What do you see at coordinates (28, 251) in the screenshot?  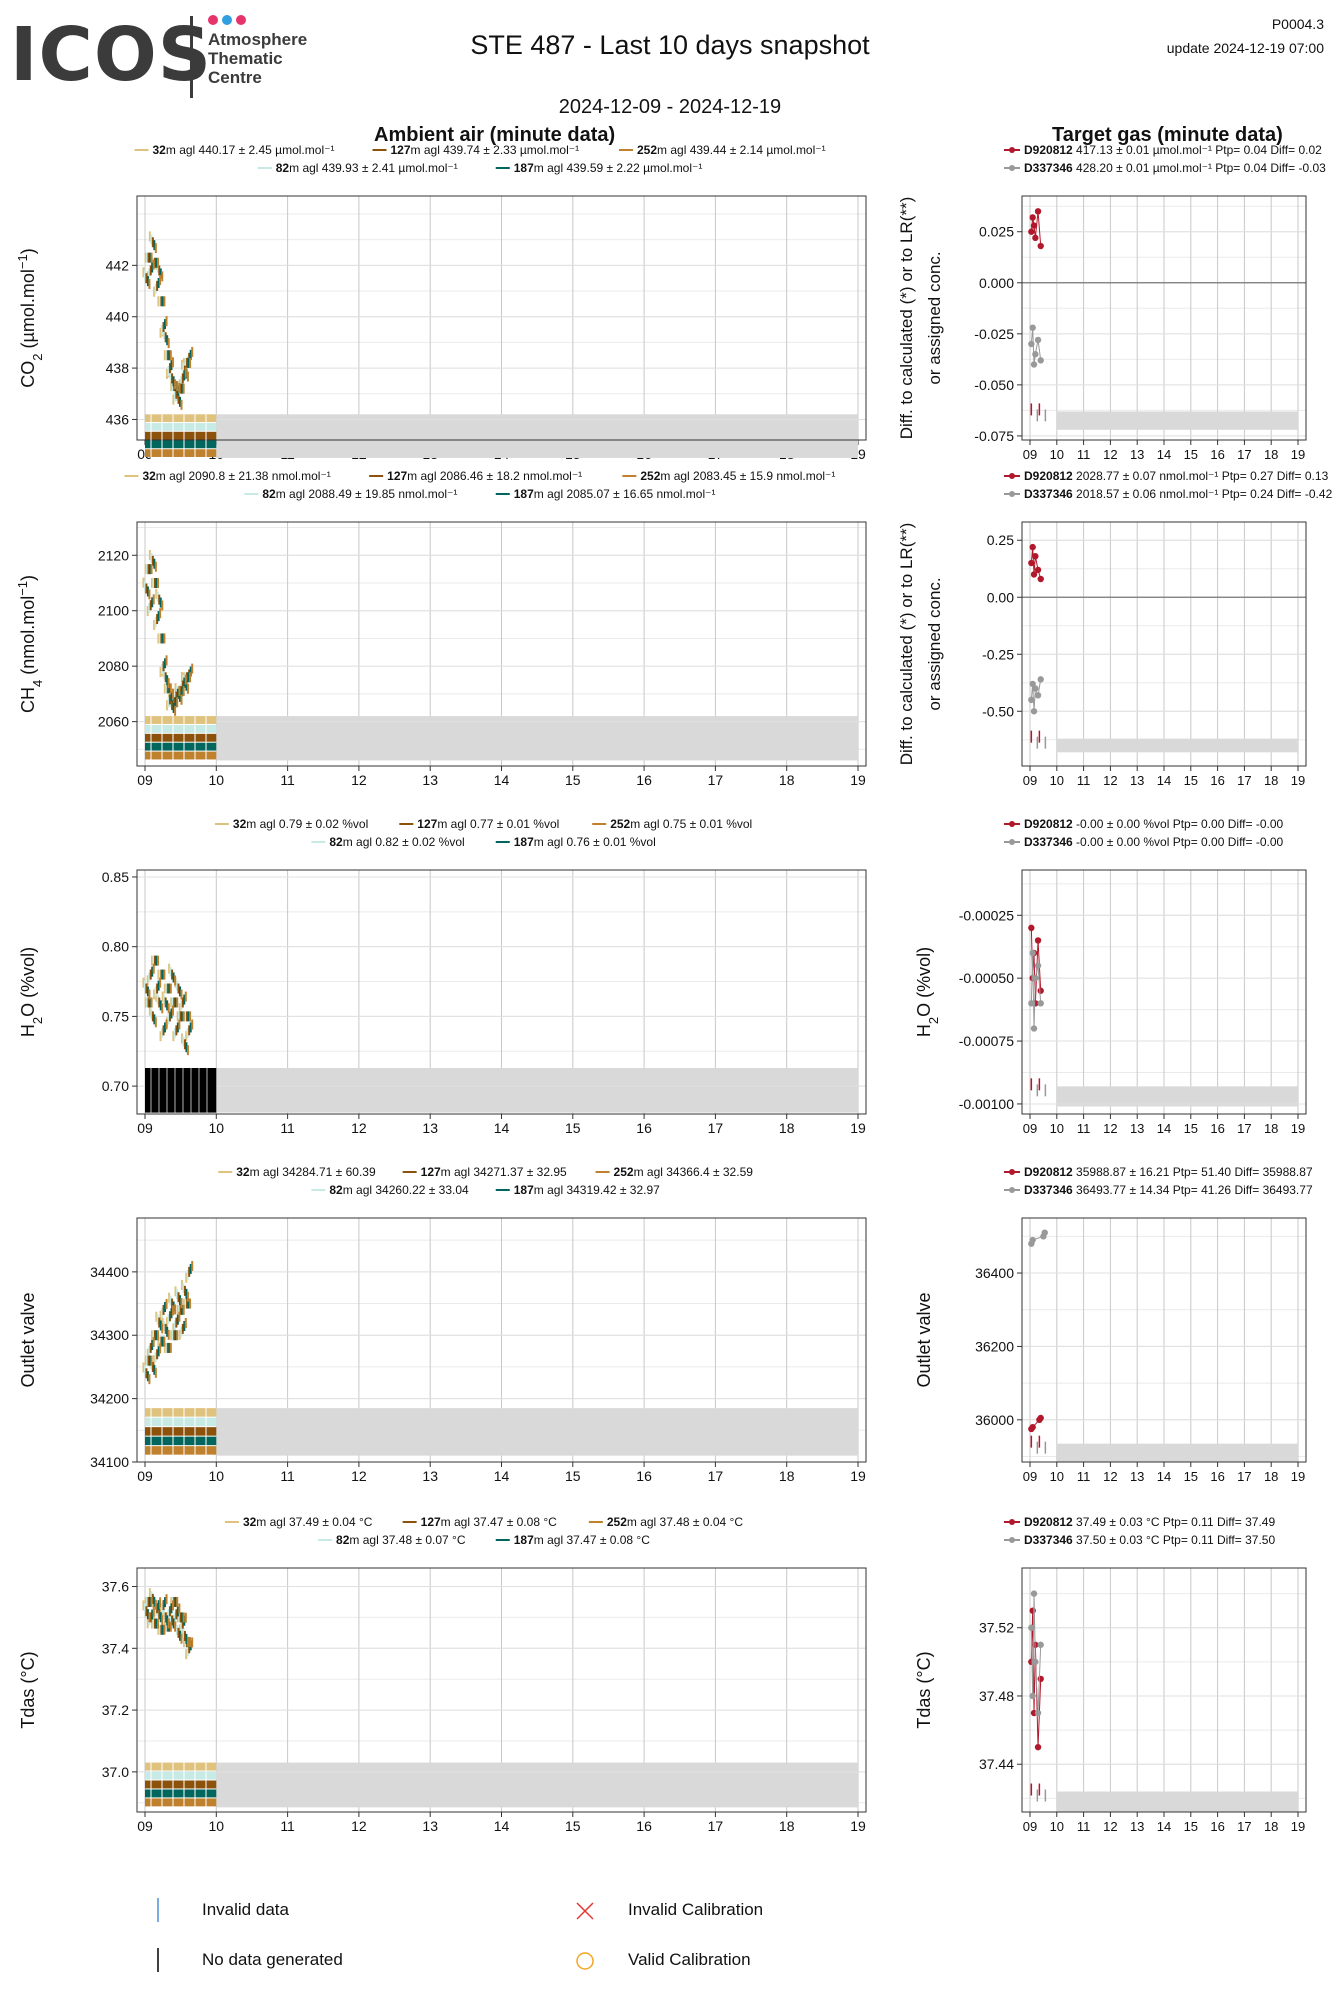 I see `y-axis-label-part: )` at bounding box center [28, 251].